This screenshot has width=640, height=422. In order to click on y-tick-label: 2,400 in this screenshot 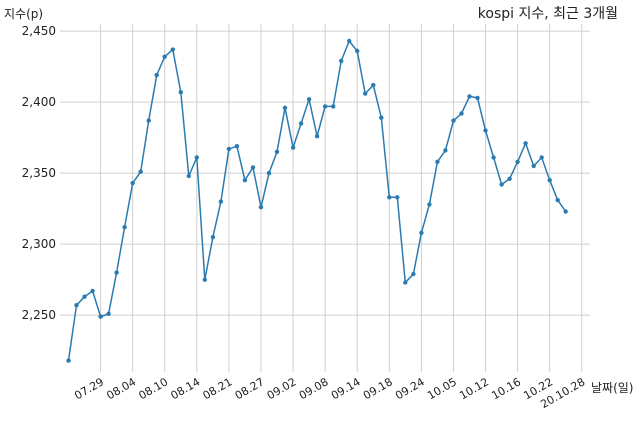, I will do `click(39, 102)`.